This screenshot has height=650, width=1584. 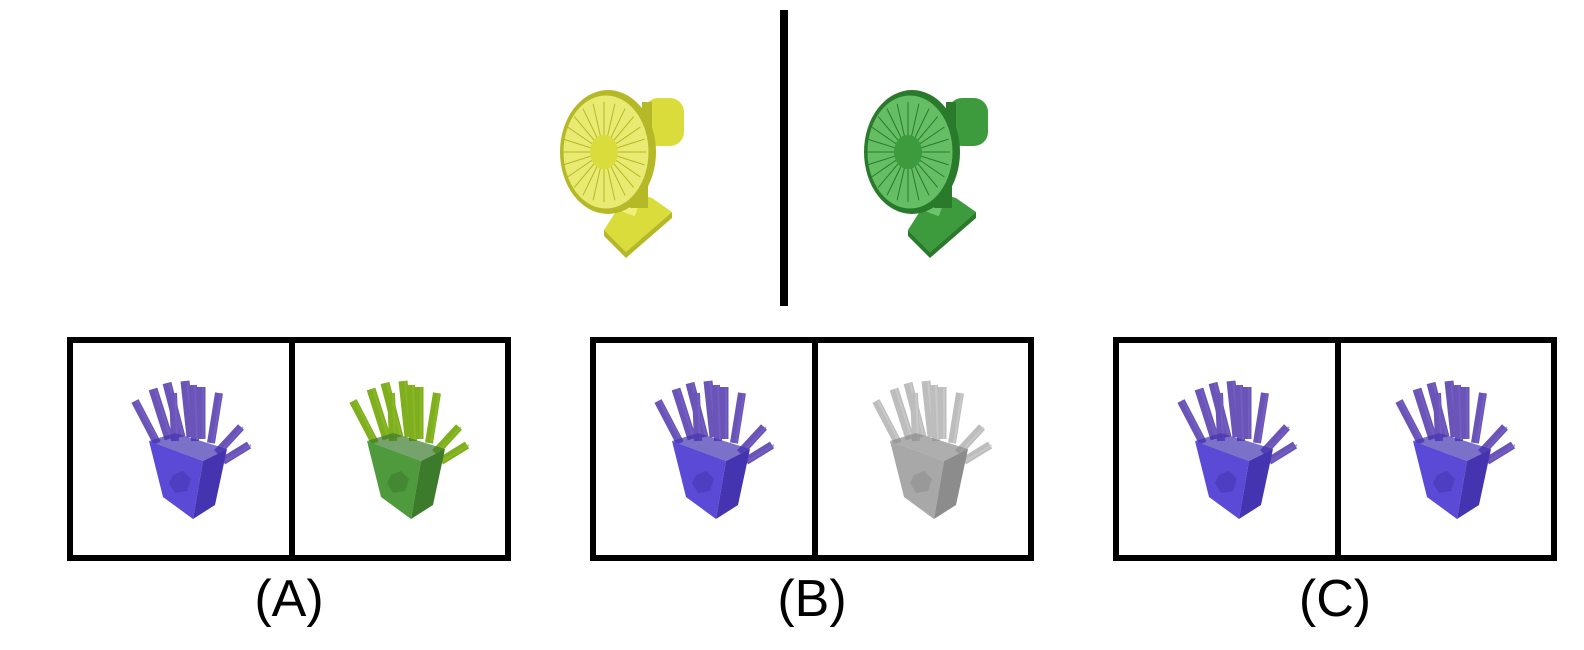 I want to click on example-left-fan-image, so click(x=626, y=170).